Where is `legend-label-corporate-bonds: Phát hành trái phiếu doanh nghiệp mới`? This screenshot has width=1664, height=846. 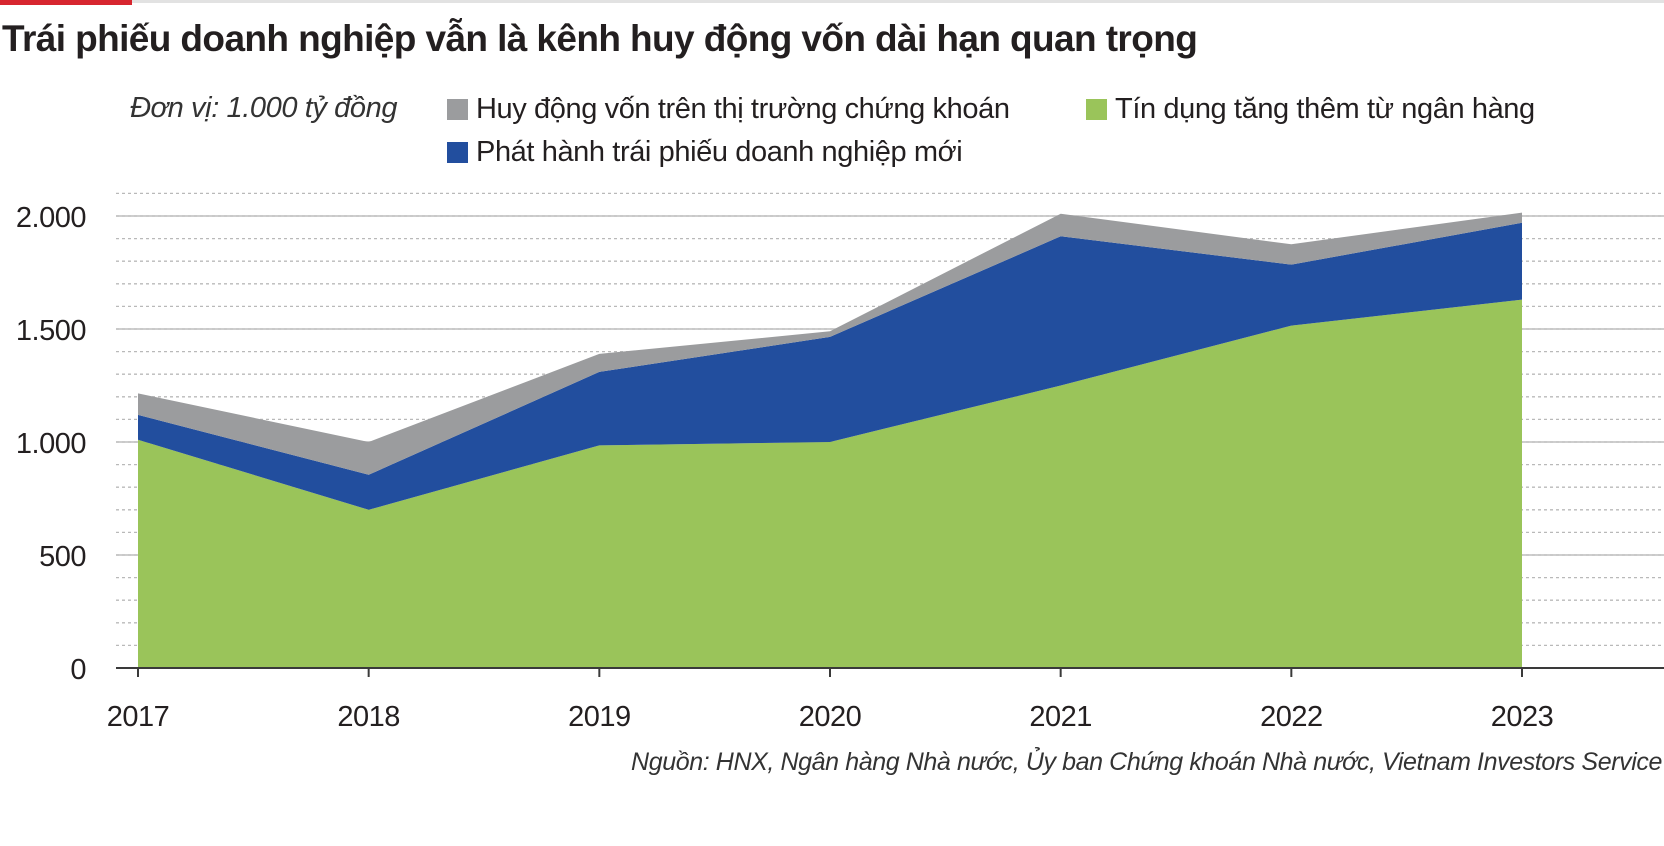
legend-label-corporate-bonds: Phát hành trái phiếu doanh nghiệp mới is located at coordinates (719, 152).